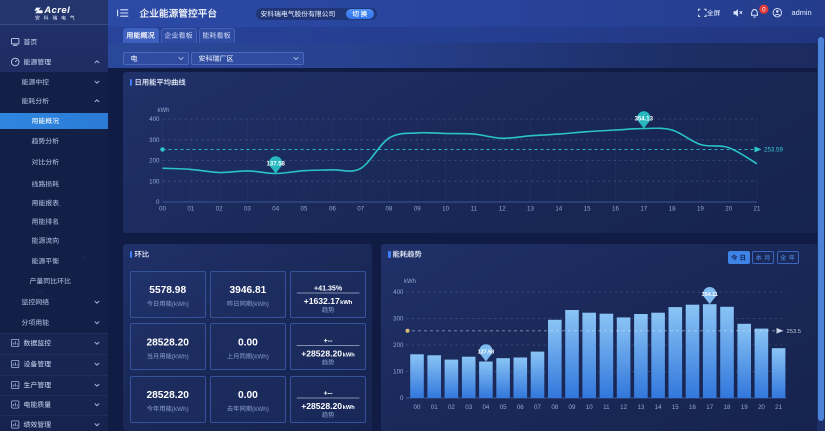 Image resolution: width=825 pixels, height=431 pixels. What do you see at coordinates (167, 290) in the screenshot?
I see `svg-text: 5578.98` at bounding box center [167, 290].